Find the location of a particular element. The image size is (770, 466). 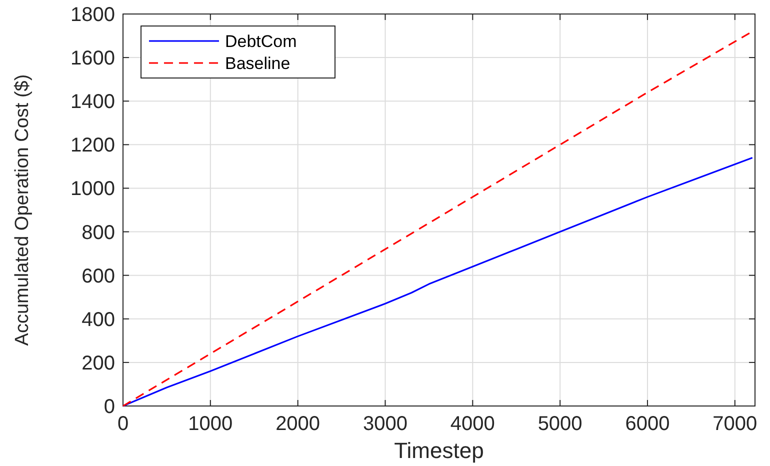

y-tick-label: 800 is located at coordinates (98, 233).